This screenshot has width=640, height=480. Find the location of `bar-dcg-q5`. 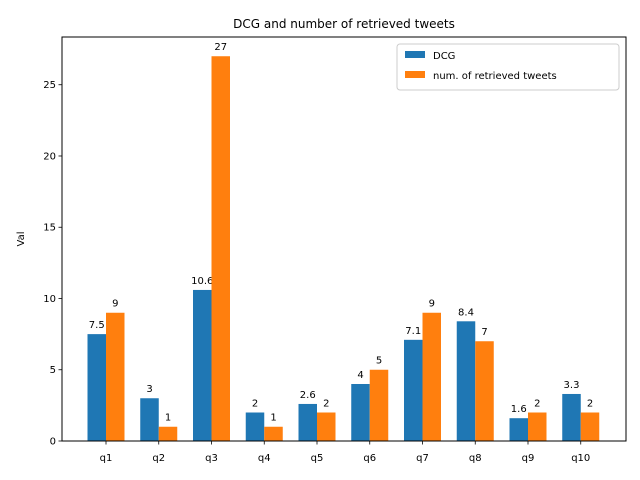

bar-dcg-q5 is located at coordinates (307, 422).